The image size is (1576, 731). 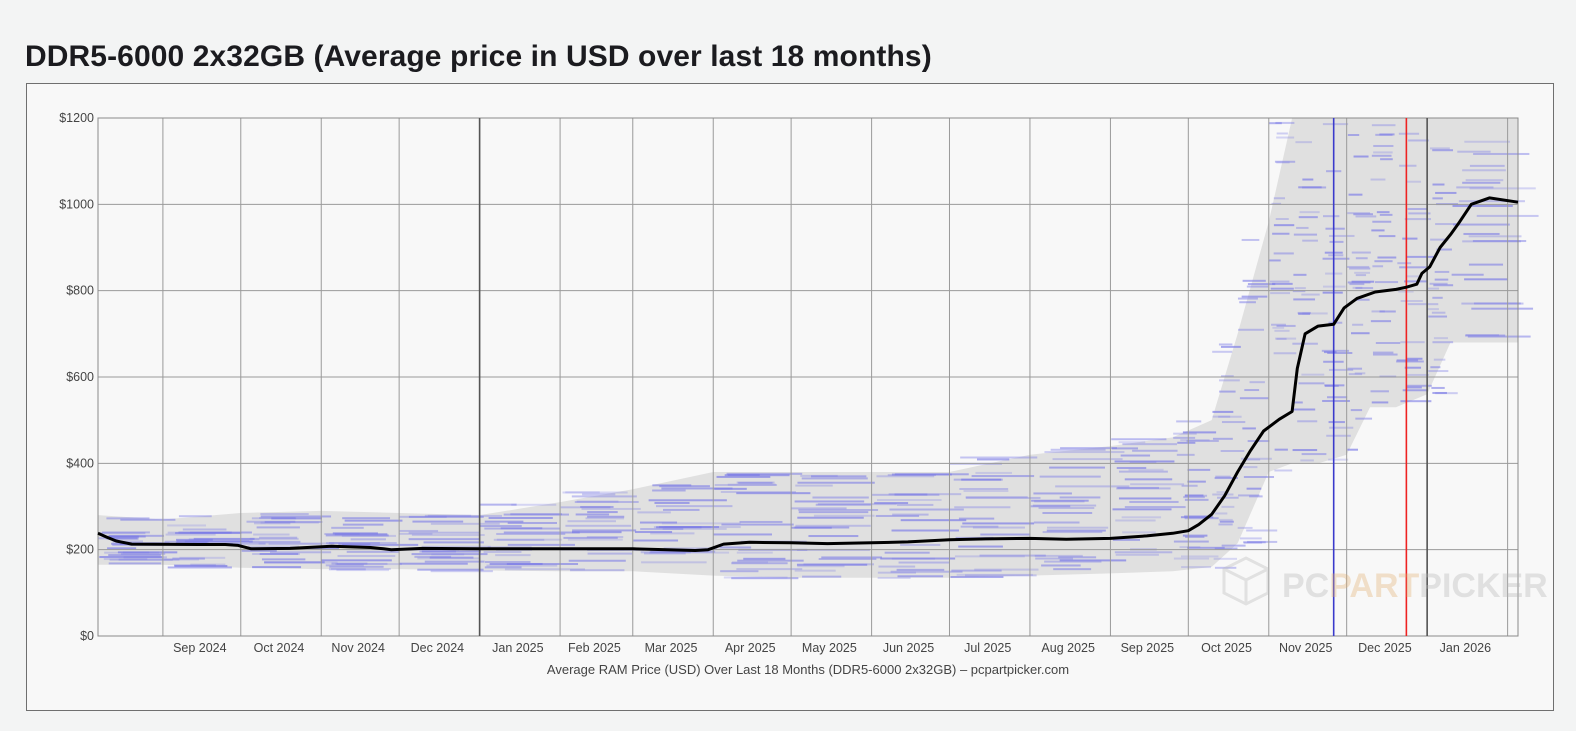 I want to click on watermark-logo-icon, so click(x=1246, y=581).